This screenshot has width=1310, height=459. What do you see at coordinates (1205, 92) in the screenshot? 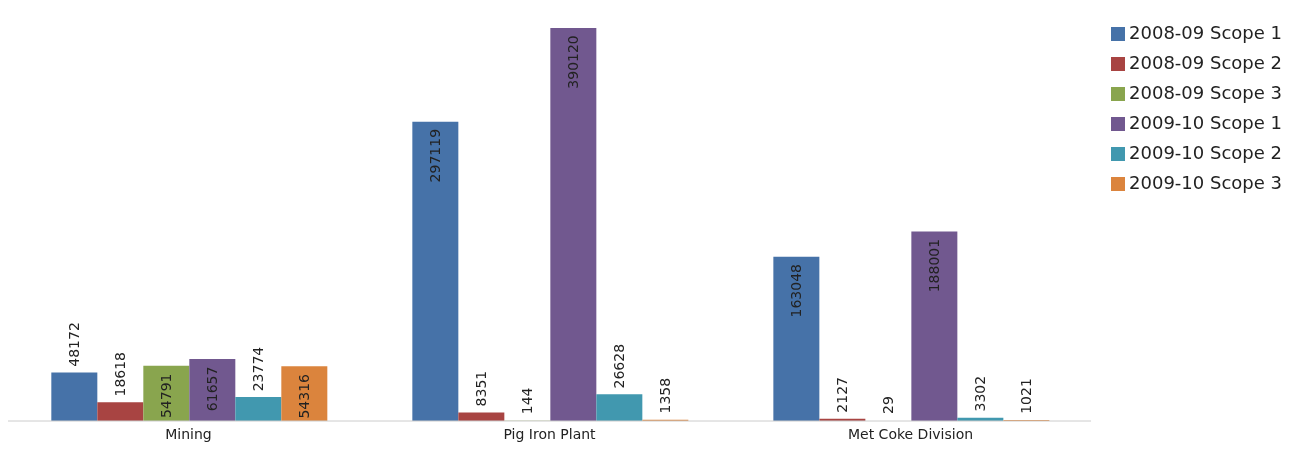
I see `legend-label: 2008-09 Scope 3` at bounding box center [1205, 92].